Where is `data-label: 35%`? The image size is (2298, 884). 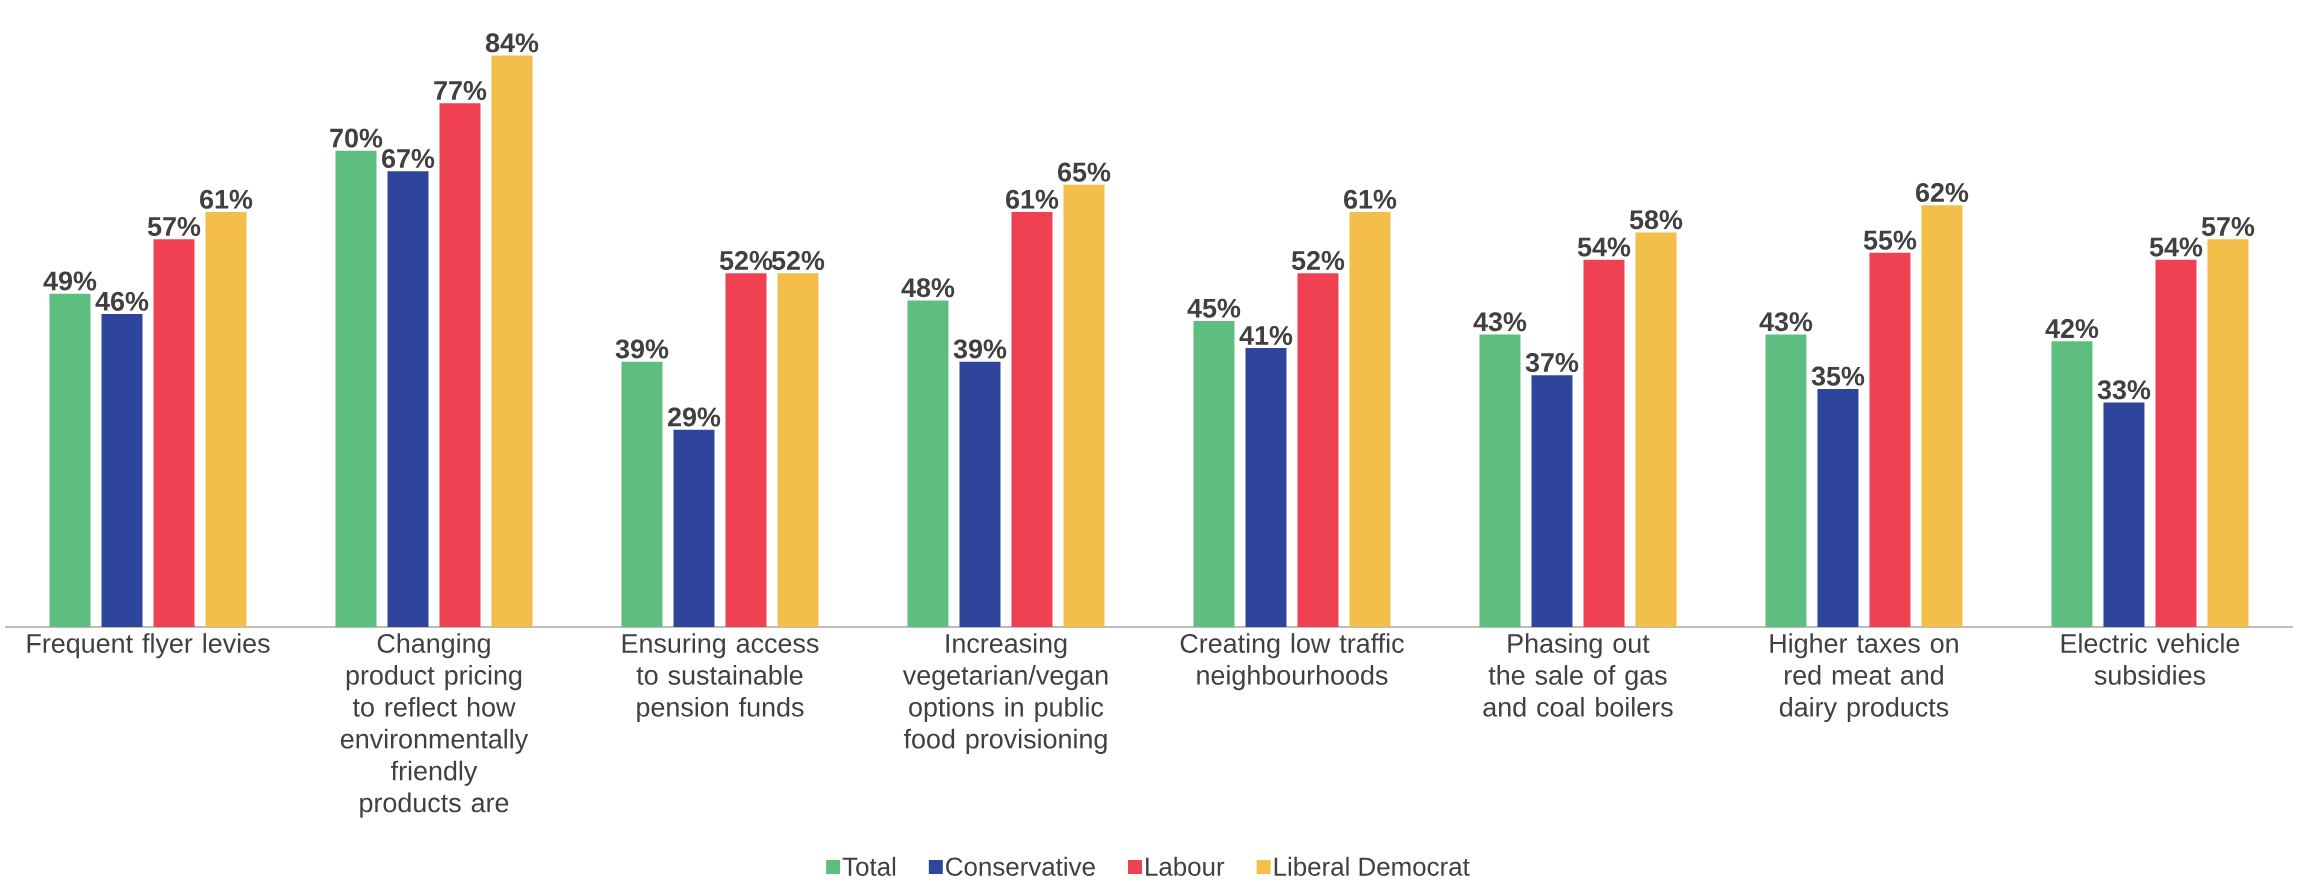 data-label: 35% is located at coordinates (1838, 376).